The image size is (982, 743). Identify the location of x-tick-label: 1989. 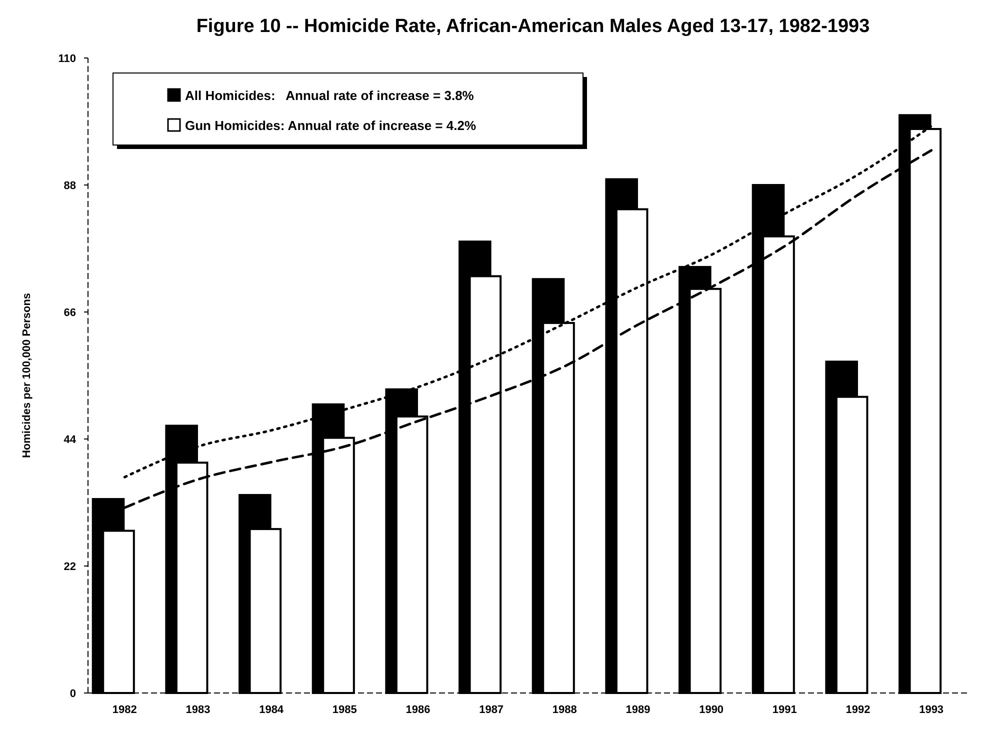
(638, 710).